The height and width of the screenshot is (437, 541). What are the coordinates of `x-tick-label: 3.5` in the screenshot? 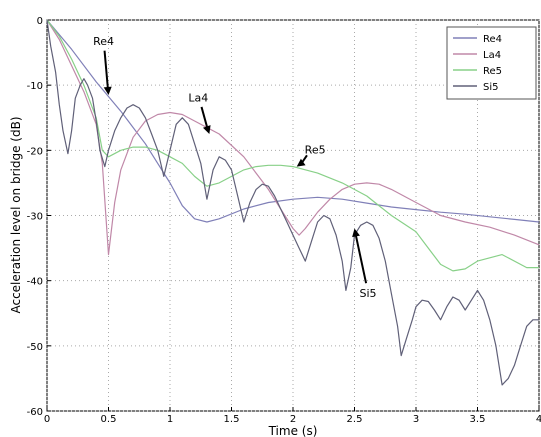 It's located at (478, 419).